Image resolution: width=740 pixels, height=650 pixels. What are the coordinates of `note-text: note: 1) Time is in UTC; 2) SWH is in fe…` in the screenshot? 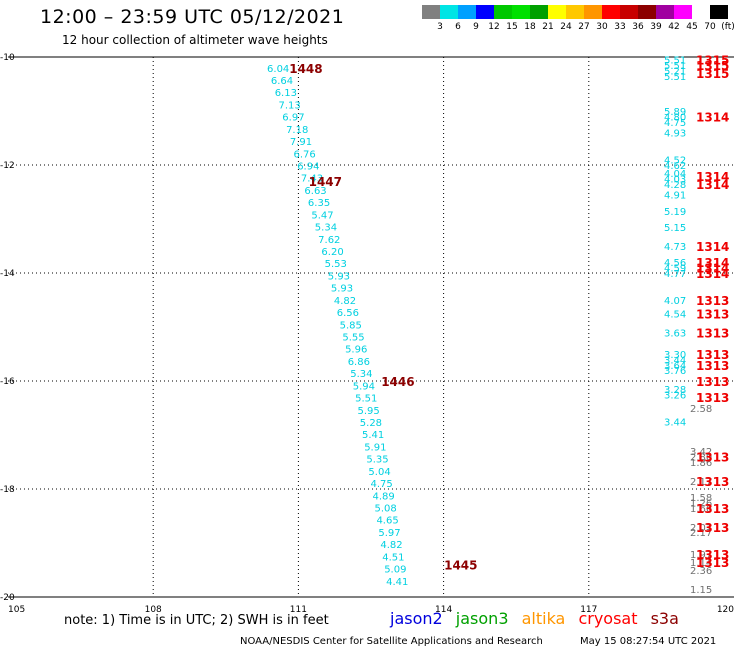 It's located at (196, 620).